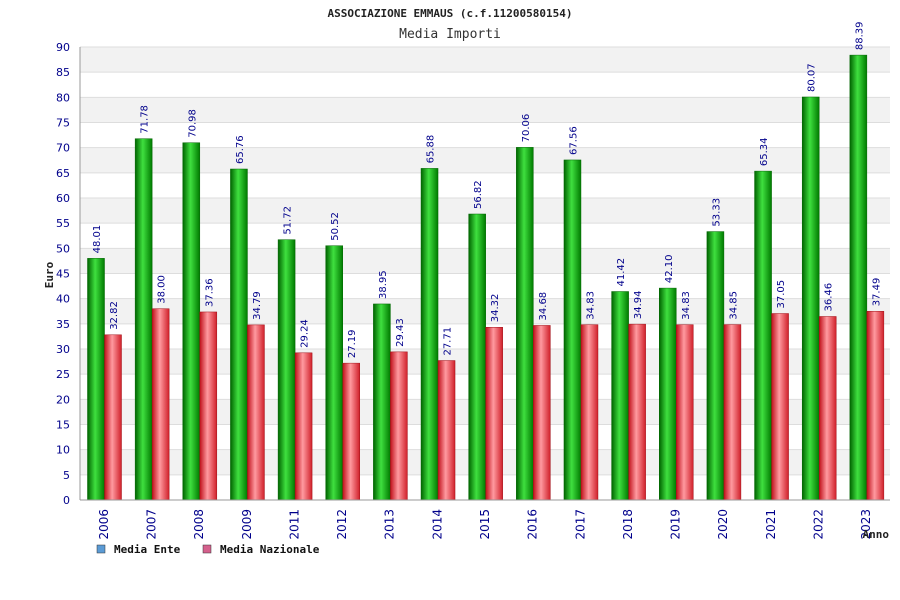 This screenshot has width=900, height=600. Describe the element at coordinates (526, 128) in the screenshot. I see `data-label-media-ente-2016: 70.06` at that location.